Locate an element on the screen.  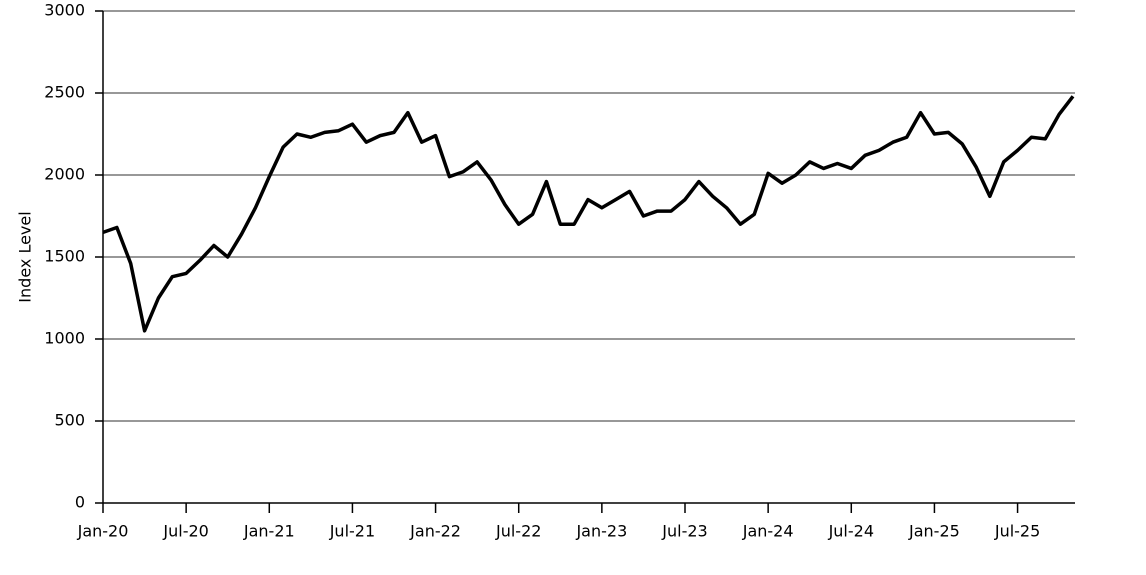
x-tick-label: Jul-20 is located at coordinates (185, 531).